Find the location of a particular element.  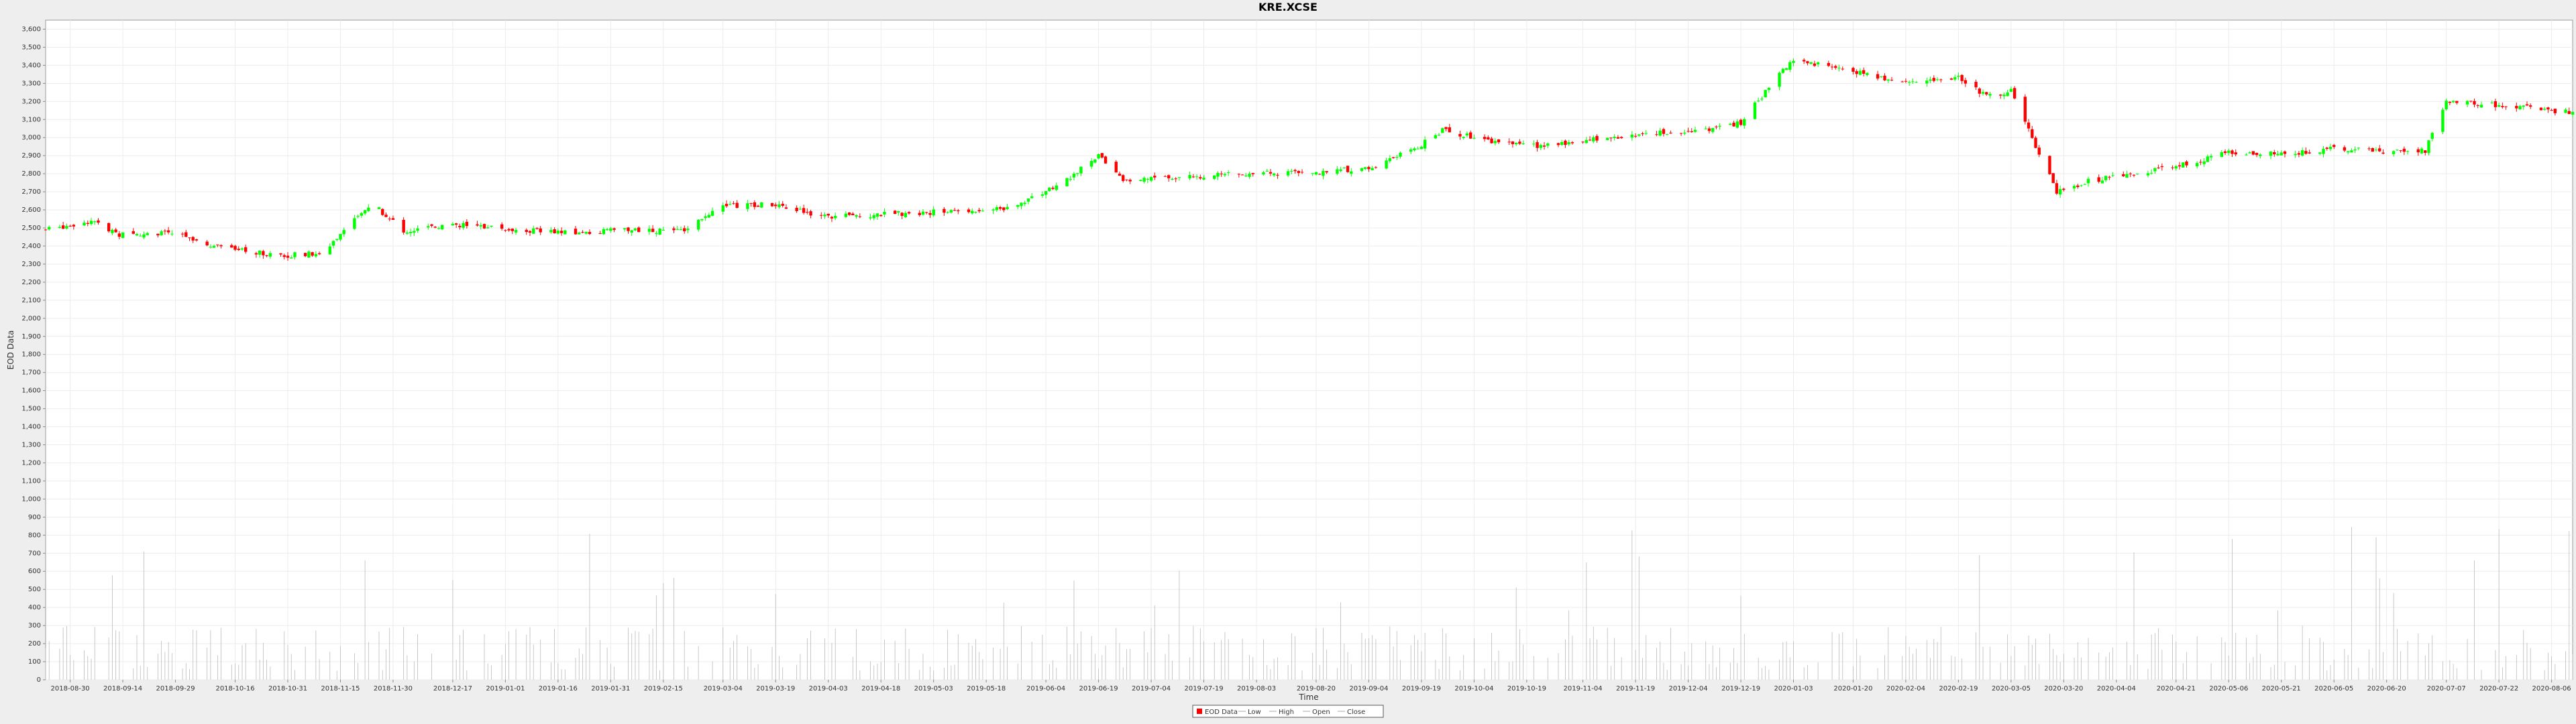

x-tick-label: 2020-01-20 is located at coordinates (1852, 688).